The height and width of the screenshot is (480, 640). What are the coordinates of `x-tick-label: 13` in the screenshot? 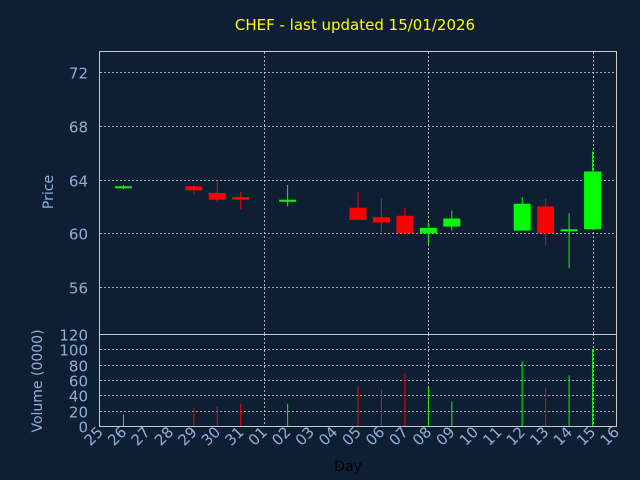 It's located at (539, 436).